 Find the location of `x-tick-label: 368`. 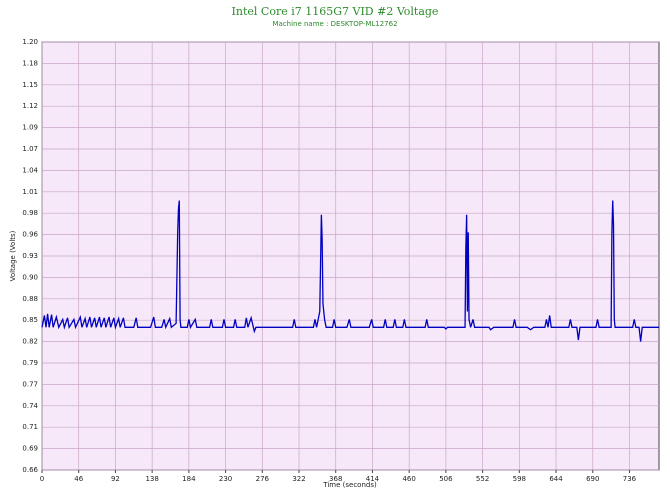

x-tick-label: 368 is located at coordinates (335, 479).